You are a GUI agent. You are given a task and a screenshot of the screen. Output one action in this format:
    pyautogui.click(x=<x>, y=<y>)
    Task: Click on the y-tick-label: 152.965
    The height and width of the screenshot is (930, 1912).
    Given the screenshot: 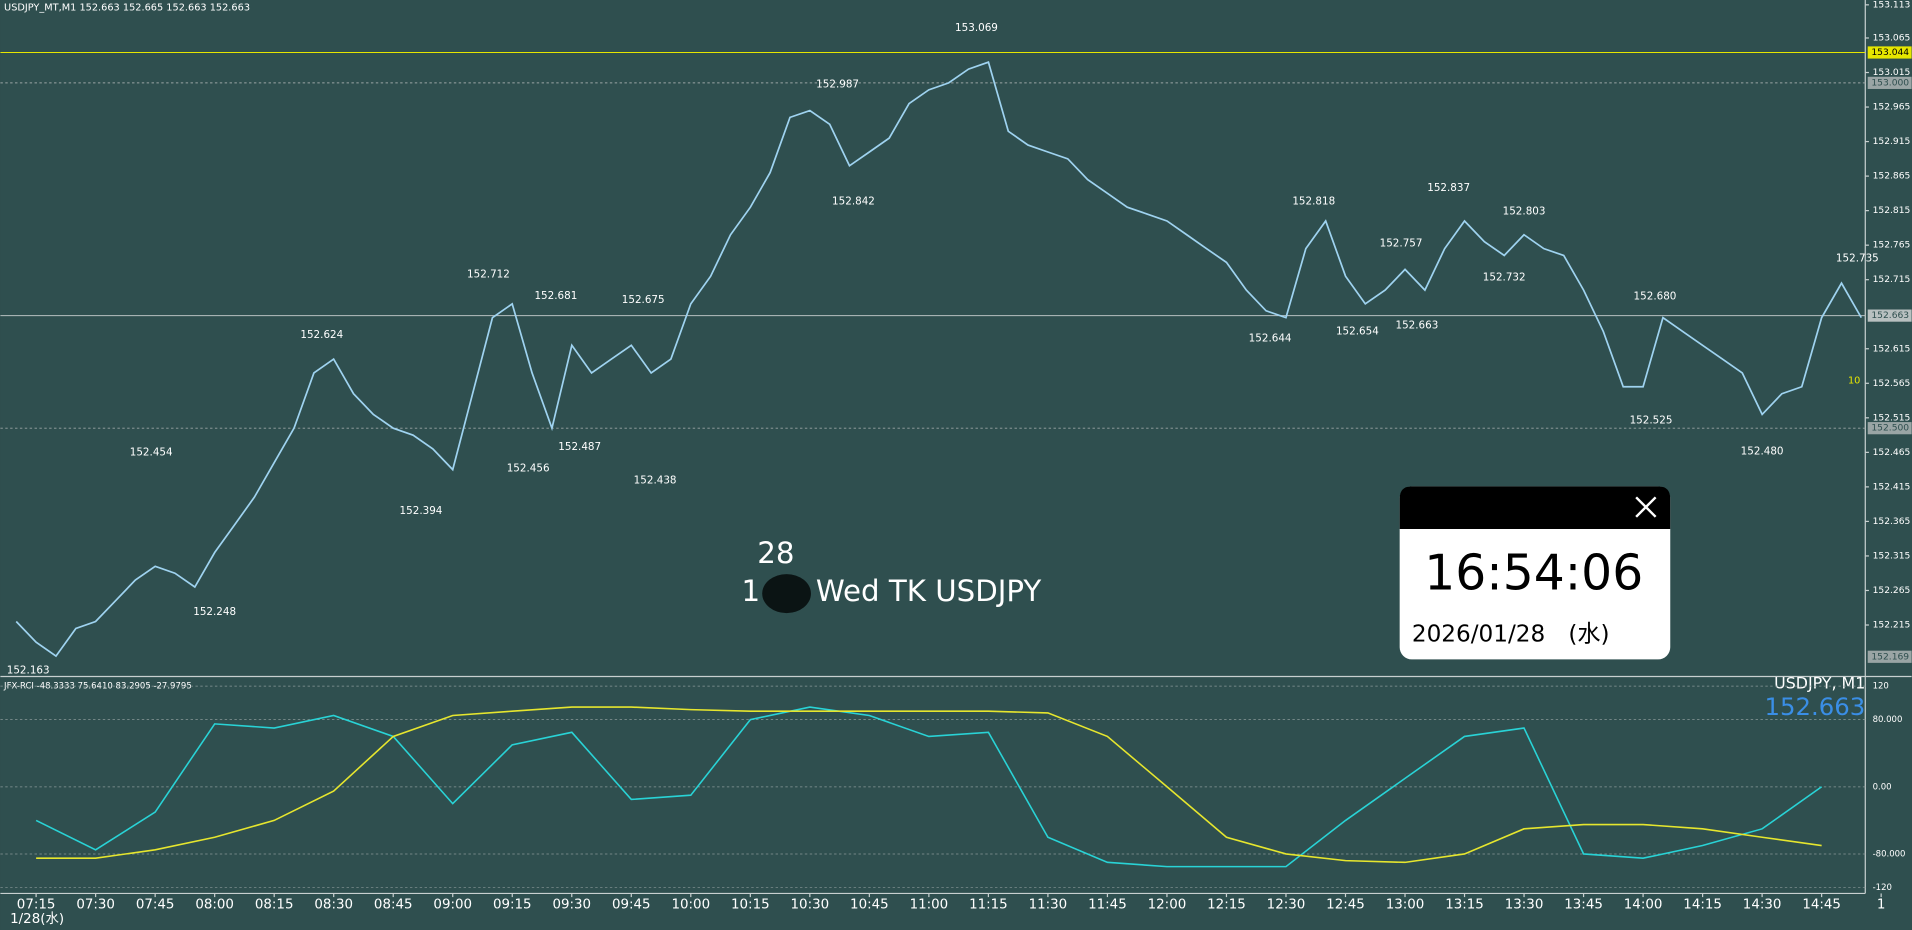 What is the action you would take?
    pyautogui.click(x=1892, y=108)
    